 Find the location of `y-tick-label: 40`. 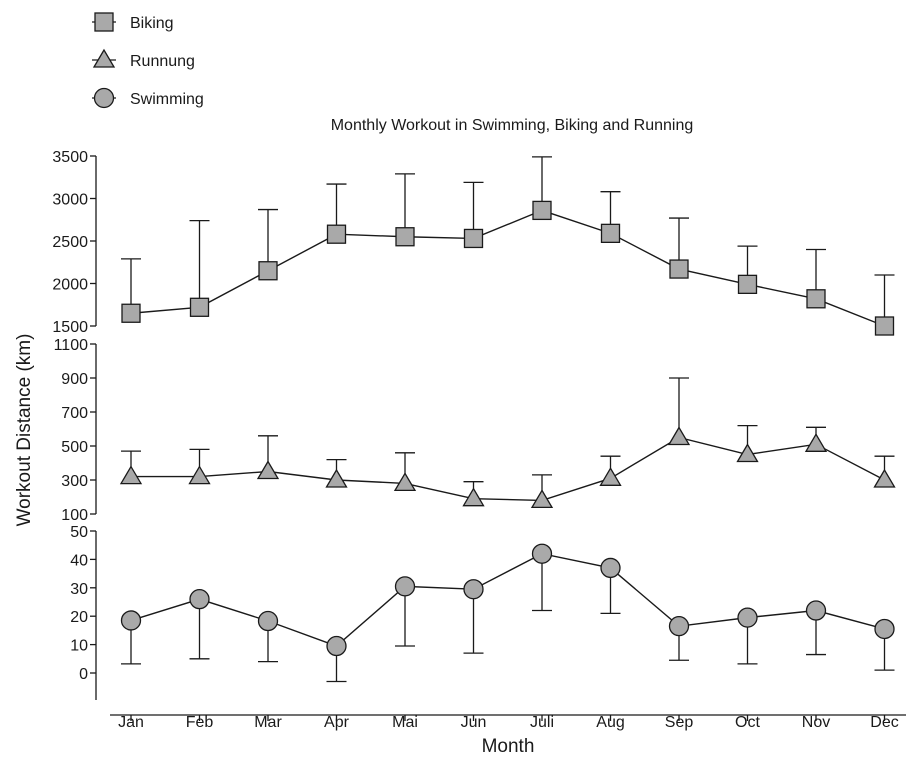

y-tick-label: 40 is located at coordinates (79, 560).